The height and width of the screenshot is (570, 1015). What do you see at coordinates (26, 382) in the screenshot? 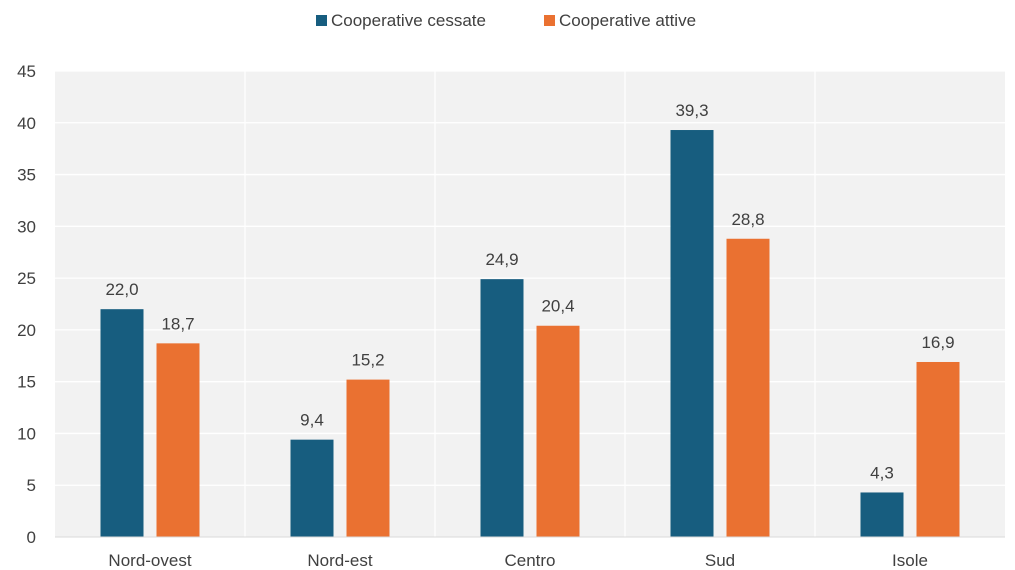
I see `y-tick-label: 15` at bounding box center [26, 382].